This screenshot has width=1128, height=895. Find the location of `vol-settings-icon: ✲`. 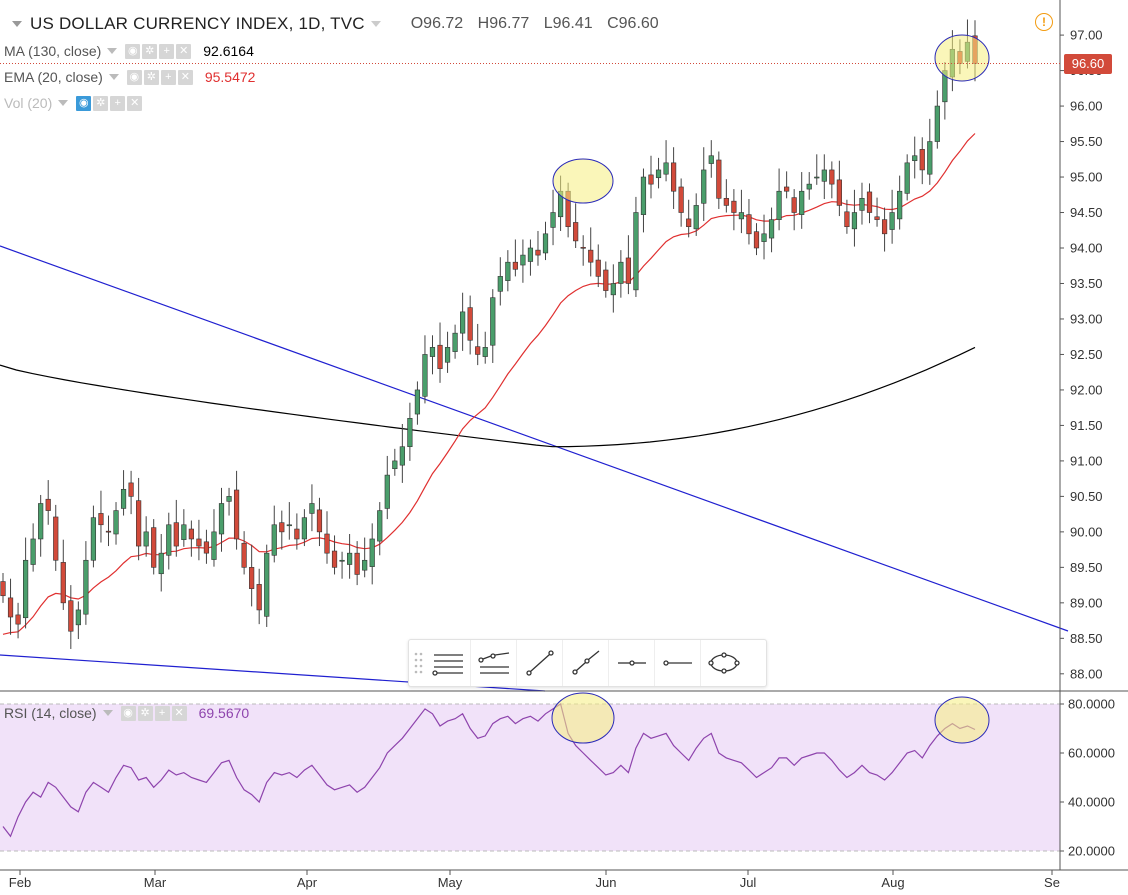

vol-settings-icon: ✲ is located at coordinates (101, 103).